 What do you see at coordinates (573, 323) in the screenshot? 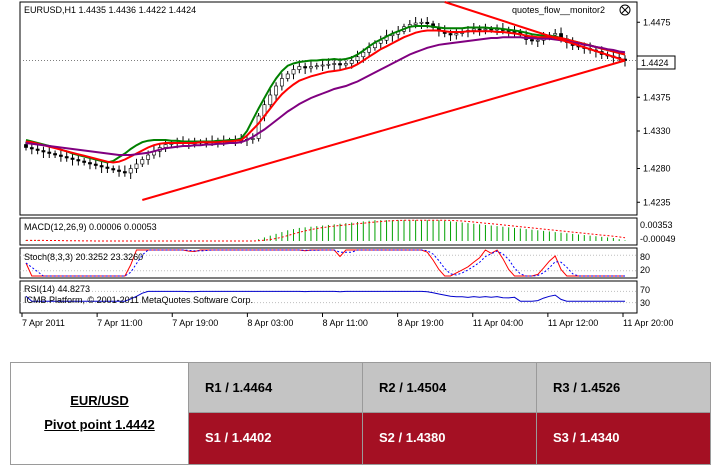
I see `time-tick-label: 11 Apr 12:00` at bounding box center [573, 323].